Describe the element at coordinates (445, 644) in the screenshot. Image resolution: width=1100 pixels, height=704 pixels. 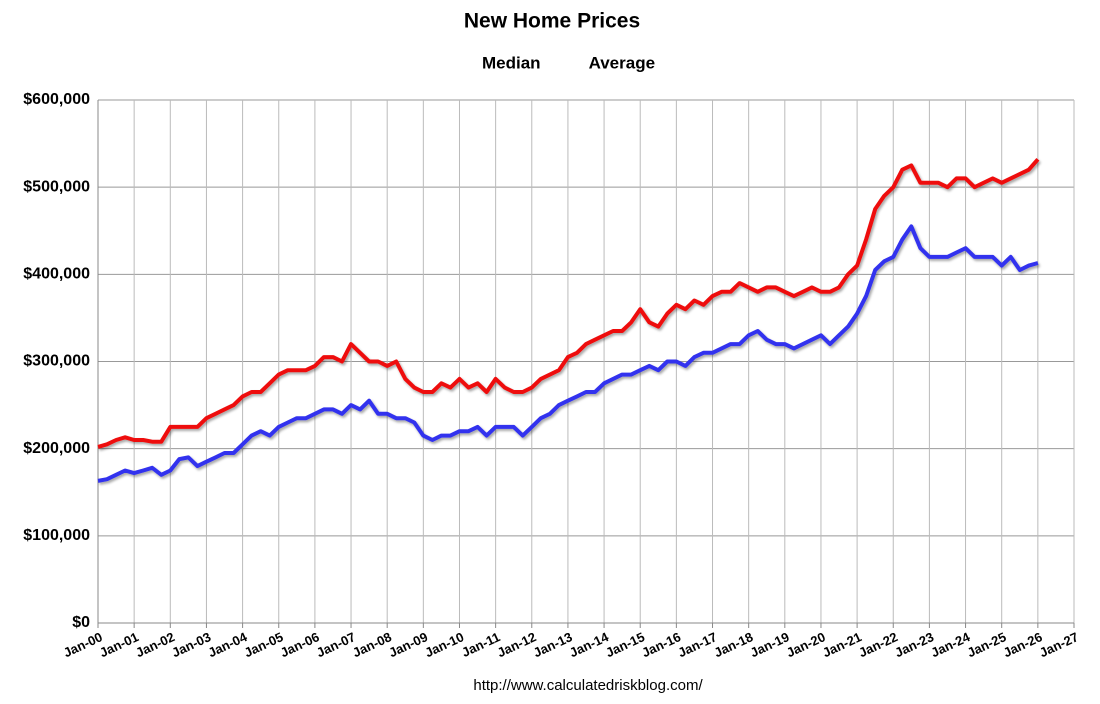
I see `x-tick-label: Jan-10` at that location.